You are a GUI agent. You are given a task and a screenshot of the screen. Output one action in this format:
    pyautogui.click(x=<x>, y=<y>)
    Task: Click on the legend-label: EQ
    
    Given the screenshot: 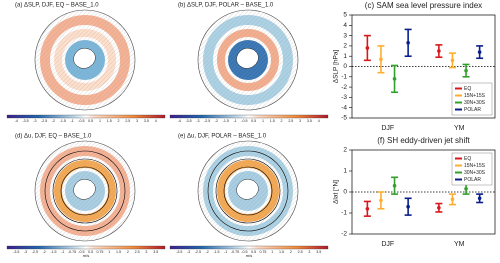 What is the action you would take?
    pyautogui.click(x=467, y=89)
    